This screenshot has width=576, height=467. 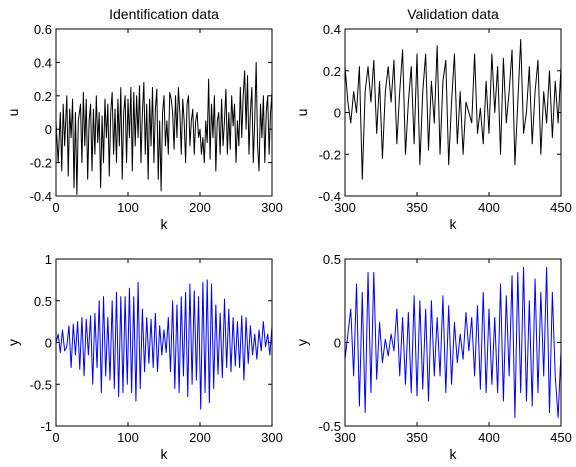 What do you see at coordinates (43, 29) in the screenshot?
I see `y-tick-label: 0.6` at bounding box center [43, 29].